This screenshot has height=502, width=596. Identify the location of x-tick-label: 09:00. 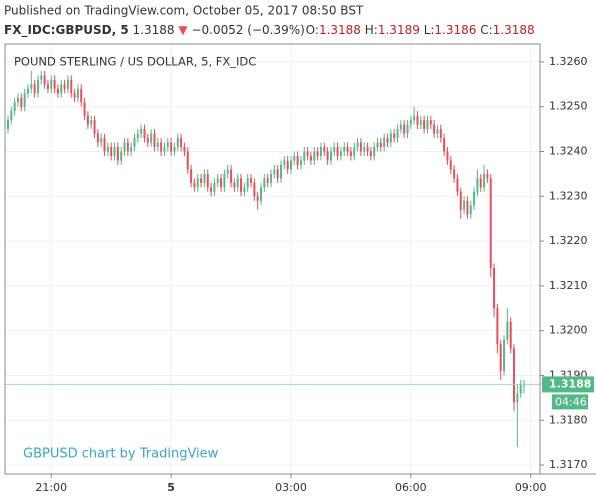
(531, 487).